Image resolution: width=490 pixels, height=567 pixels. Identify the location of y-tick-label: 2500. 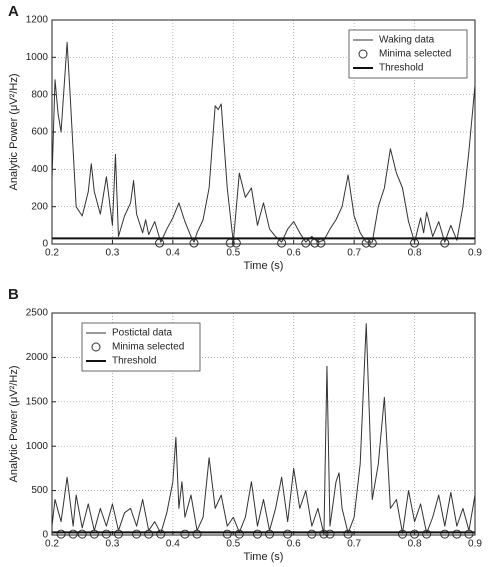
(37, 313).